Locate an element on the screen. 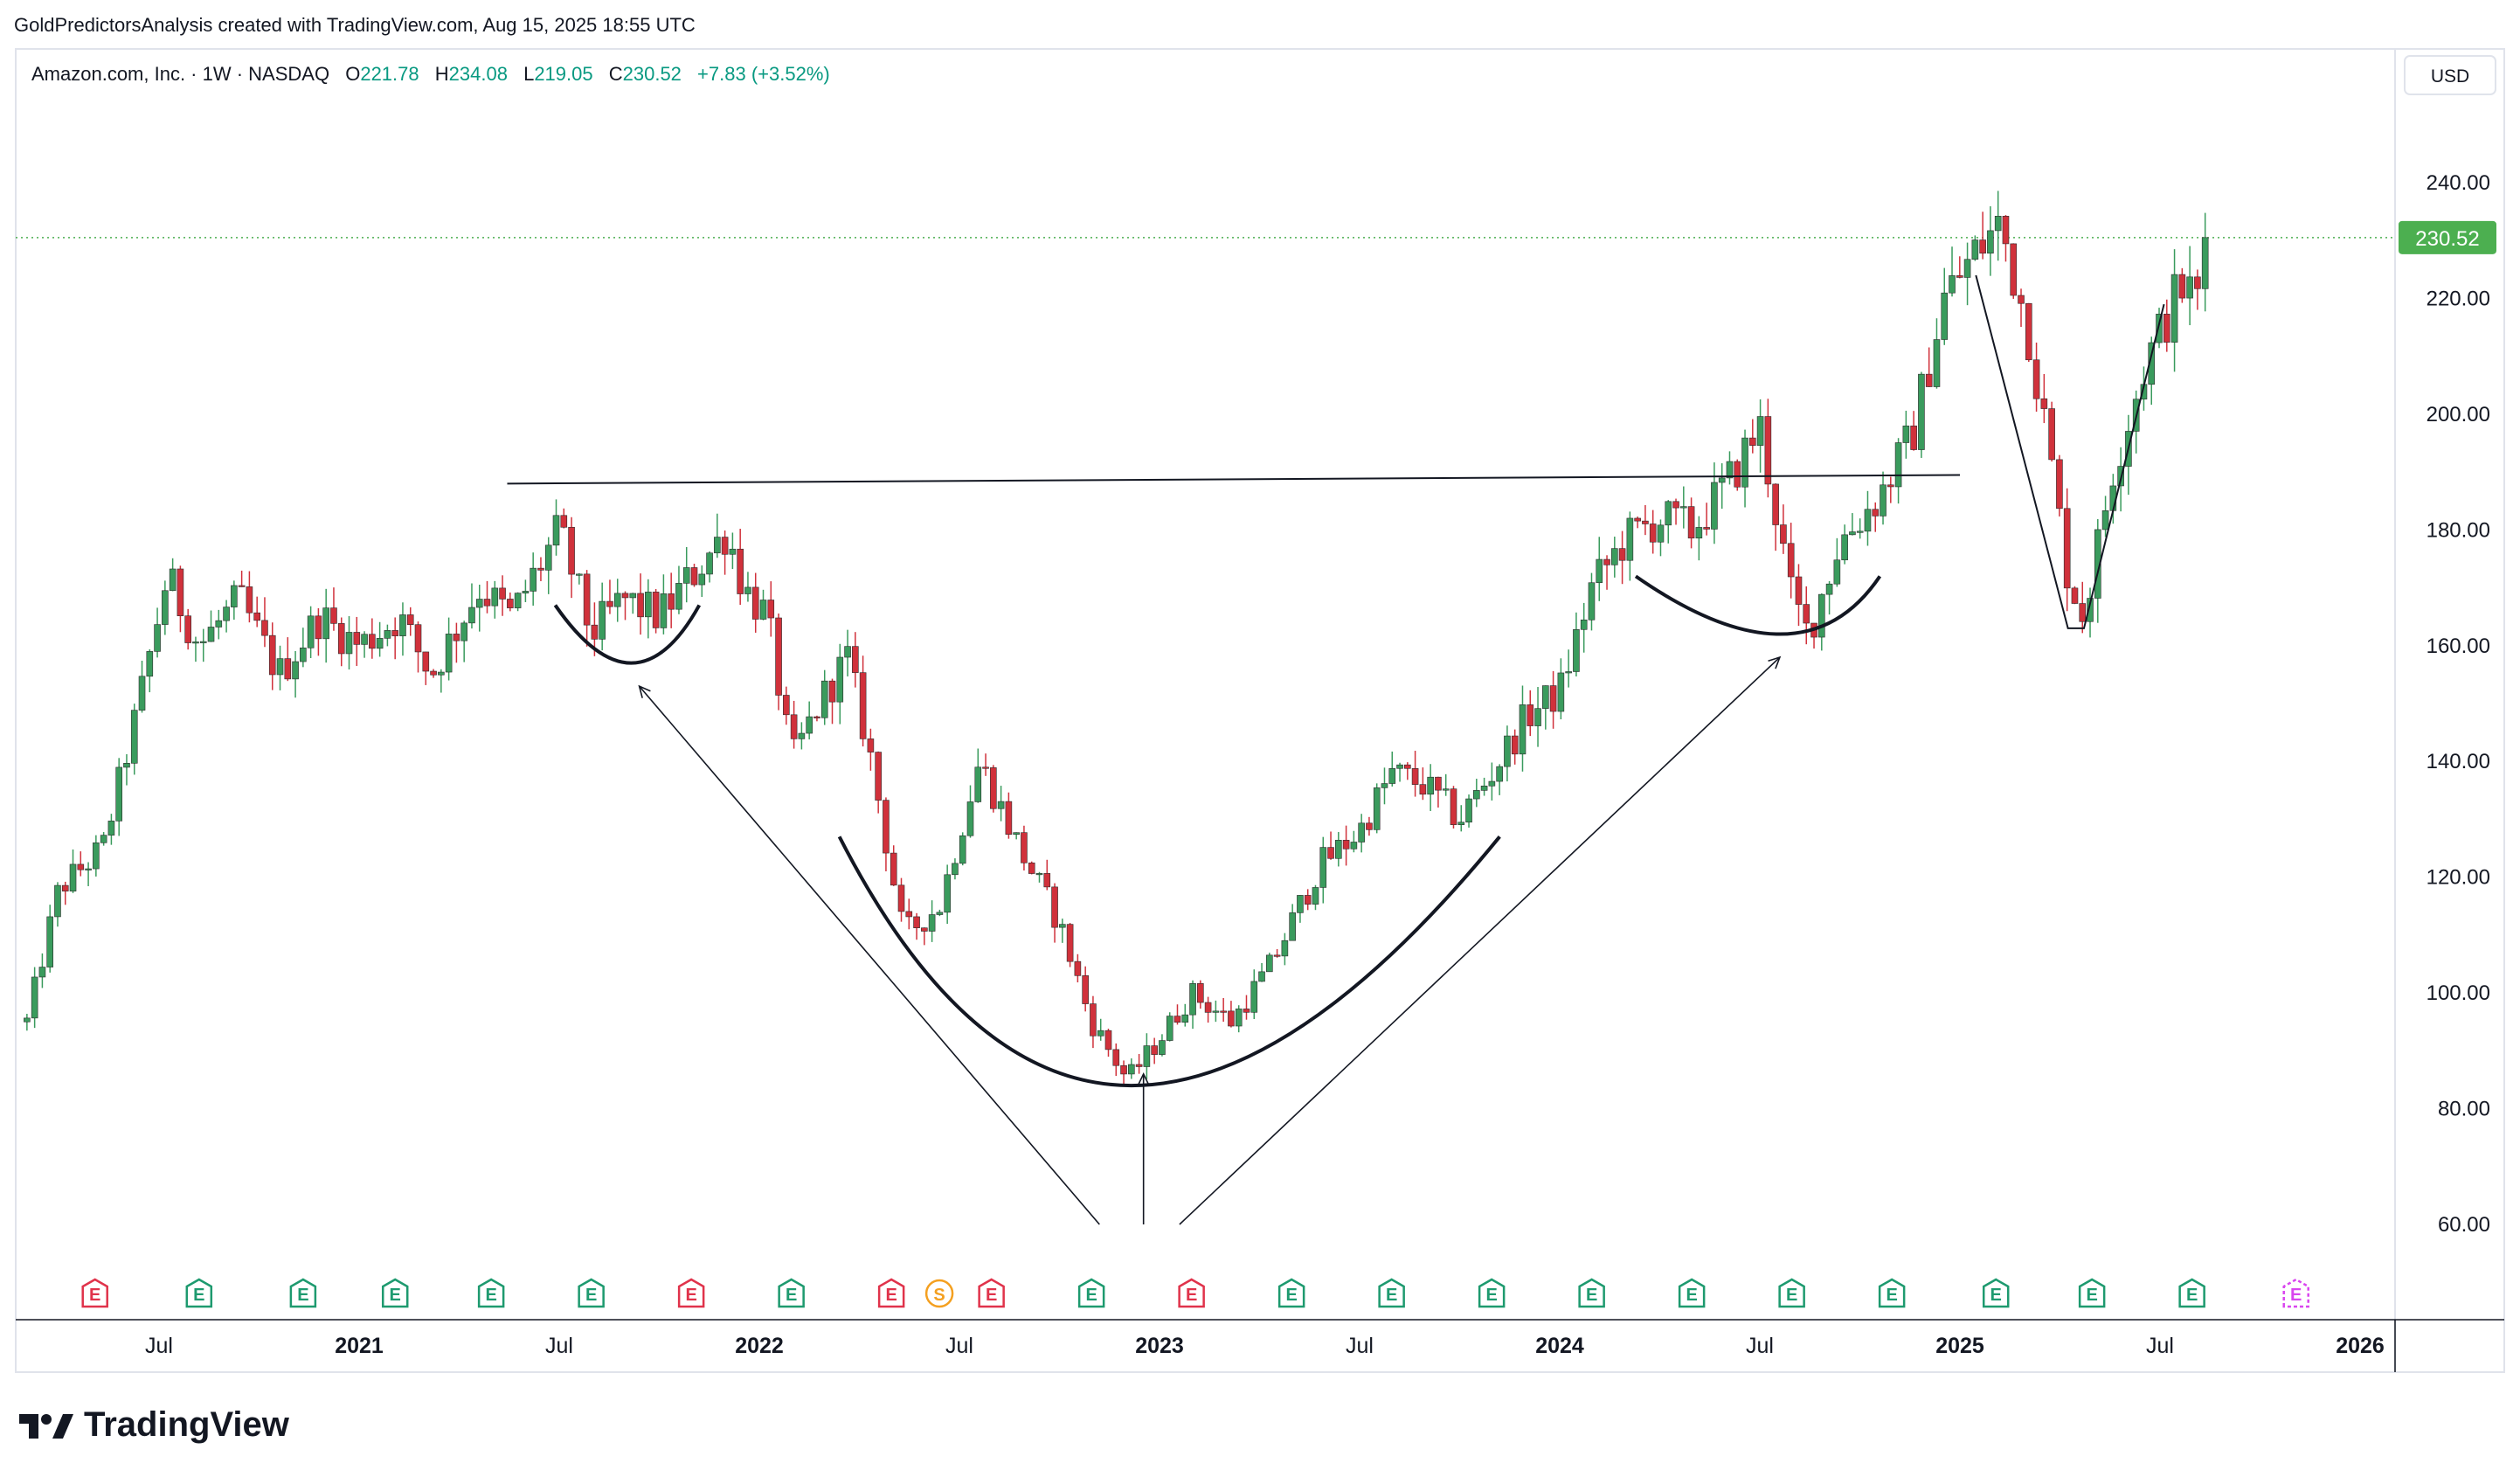 Image resolution: width=2520 pixels, height=1477 pixels. cup-arc-right-shoulder is located at coordinates (1758, 605).